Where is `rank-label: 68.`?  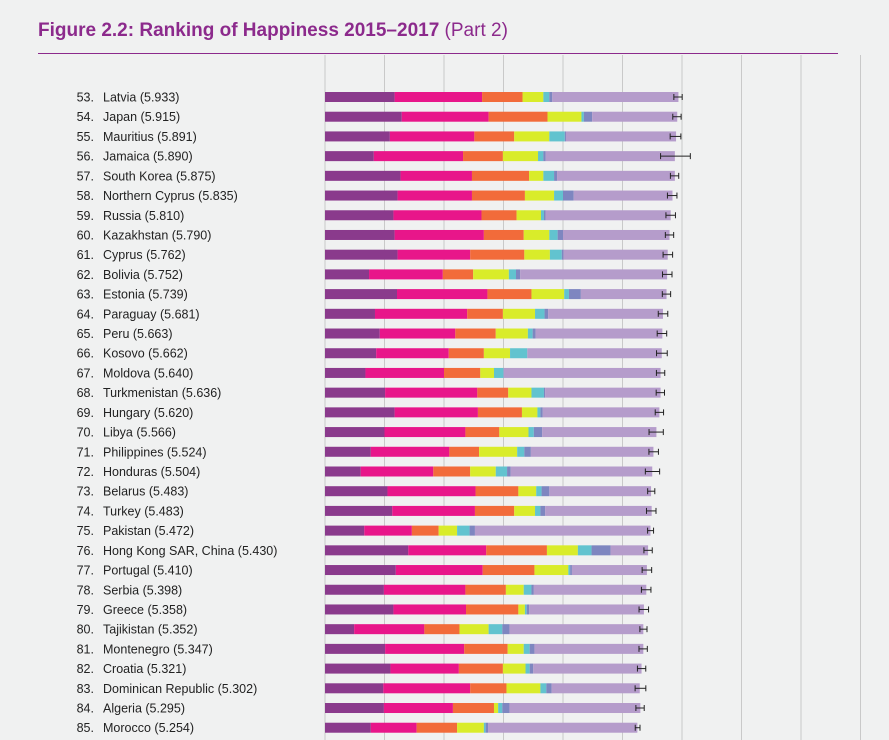
rank-label: 68. is located at coordinates (85, 393).